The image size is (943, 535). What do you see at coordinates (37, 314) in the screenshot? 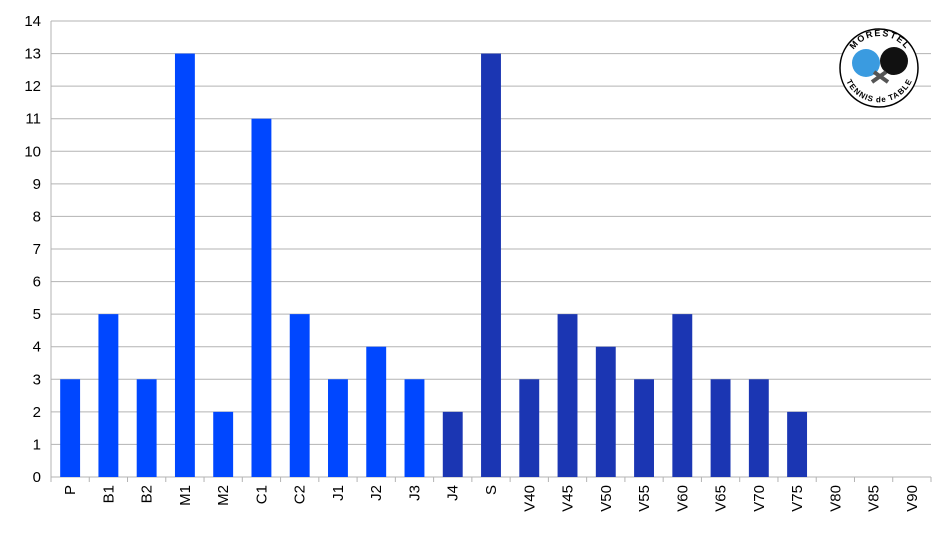
I see `y-tick-label: 5` at bounding box center [37, 314].